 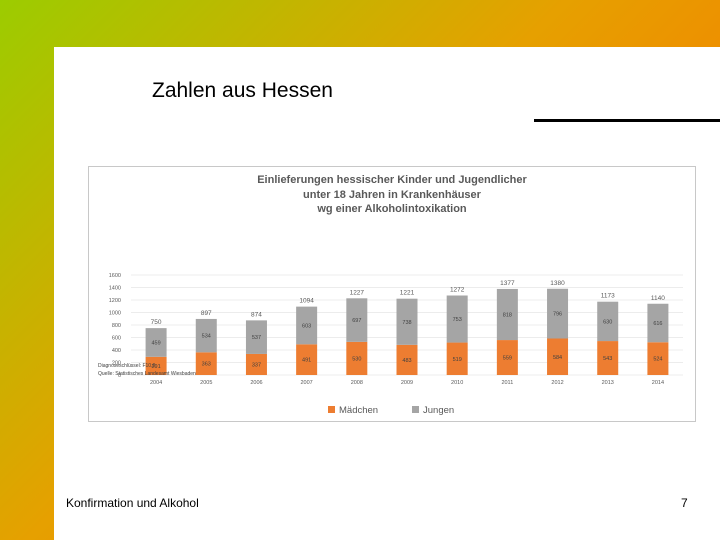 I want to click on y-tick-label-800: 800, so click(x=116, y=326).